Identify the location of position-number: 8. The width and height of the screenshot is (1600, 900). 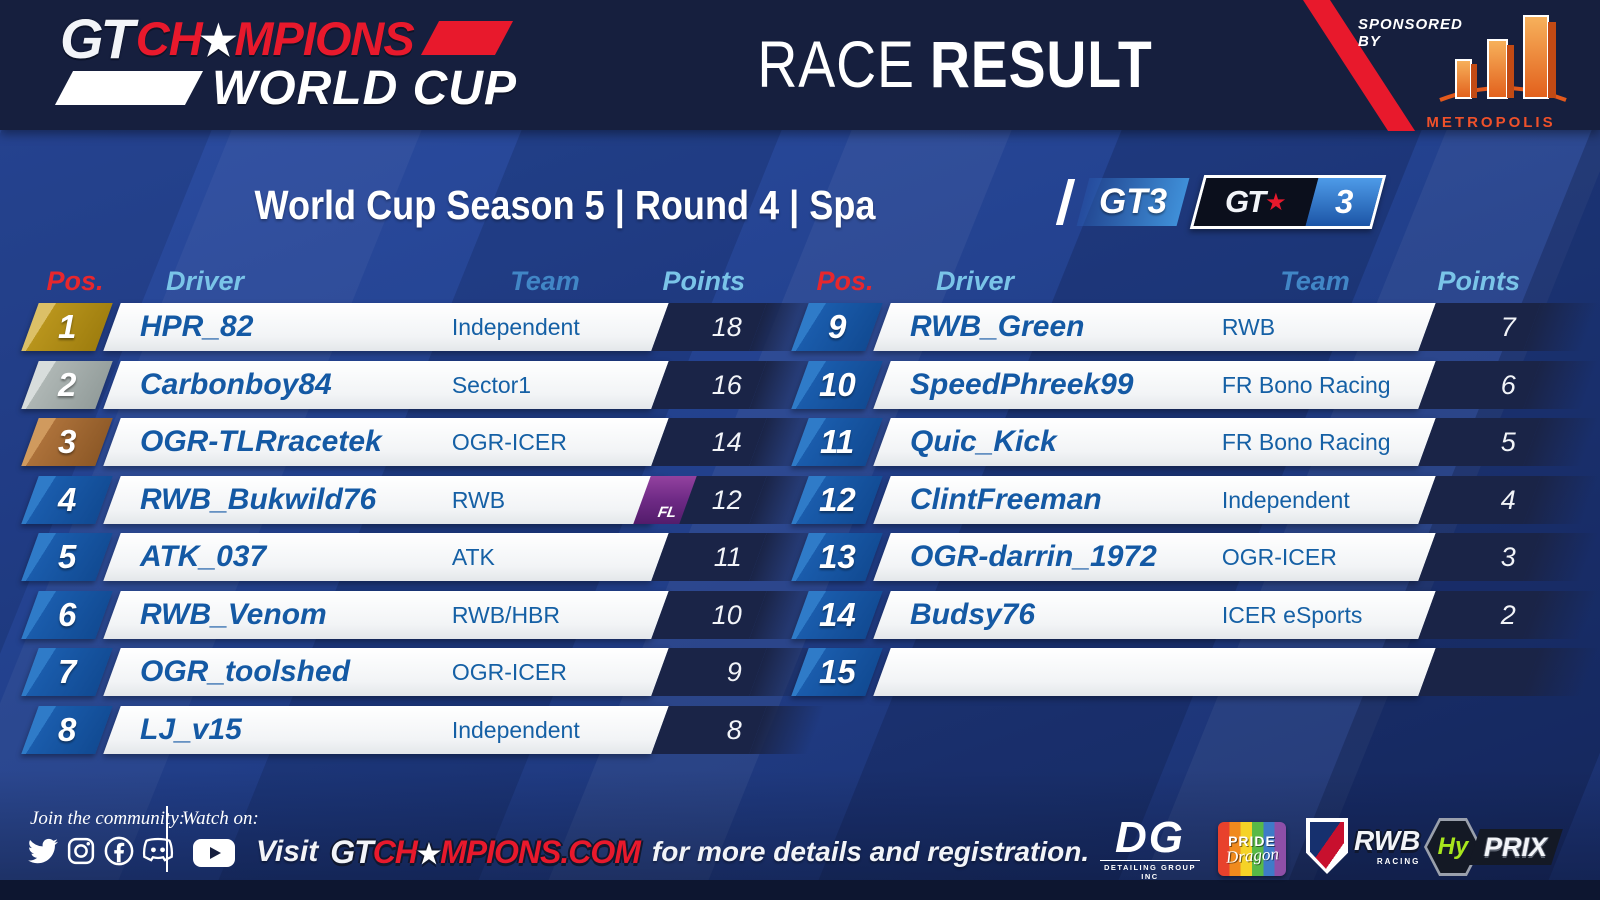
(67, 729).